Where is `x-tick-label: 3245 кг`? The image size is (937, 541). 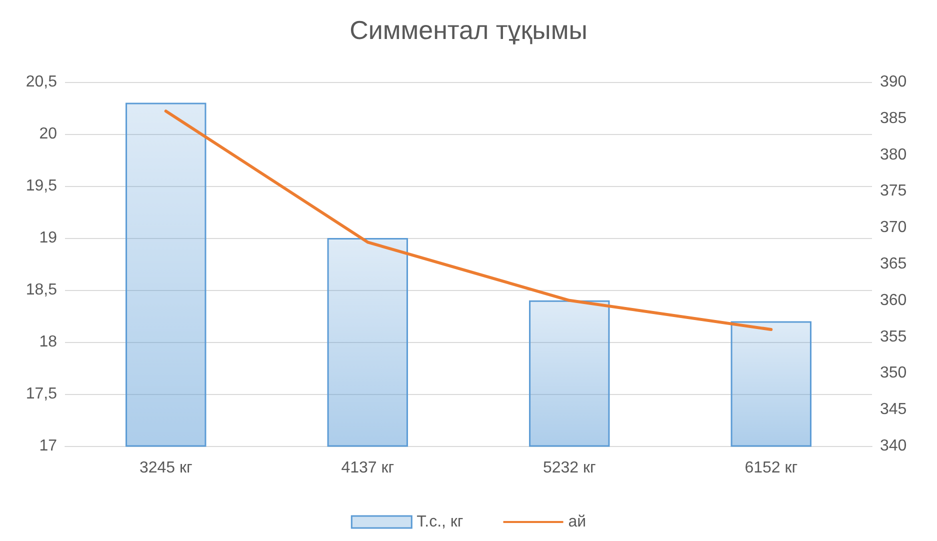 x-tick-label: 3245 кг is located at coordinates (165, 468).